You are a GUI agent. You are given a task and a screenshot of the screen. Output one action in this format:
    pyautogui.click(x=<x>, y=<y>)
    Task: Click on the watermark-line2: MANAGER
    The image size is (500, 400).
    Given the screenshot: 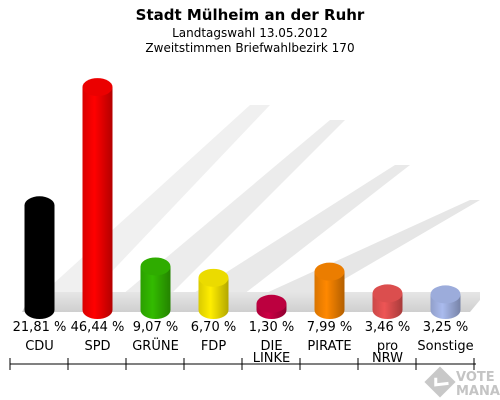 What is the action you would take?
    pyautogui.click(x=478, y=391)
    